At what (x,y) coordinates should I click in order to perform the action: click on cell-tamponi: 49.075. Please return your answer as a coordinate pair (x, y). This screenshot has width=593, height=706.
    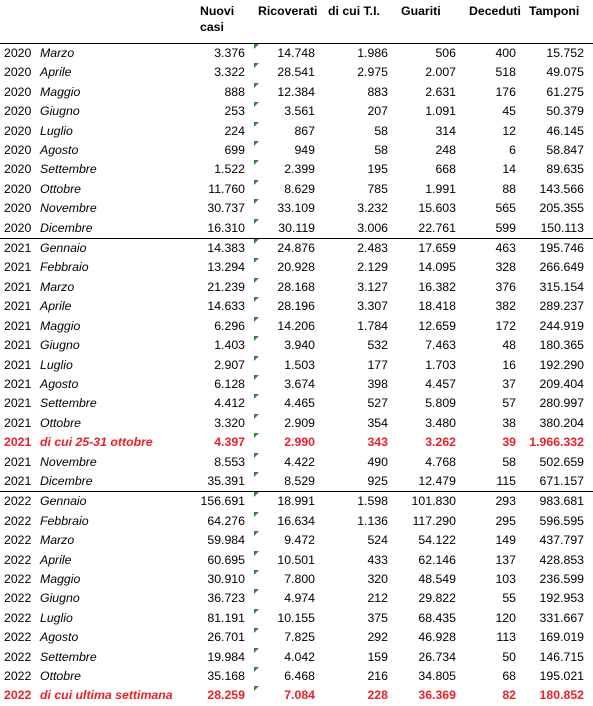
    Looking at the image, I should click on (565, 72).